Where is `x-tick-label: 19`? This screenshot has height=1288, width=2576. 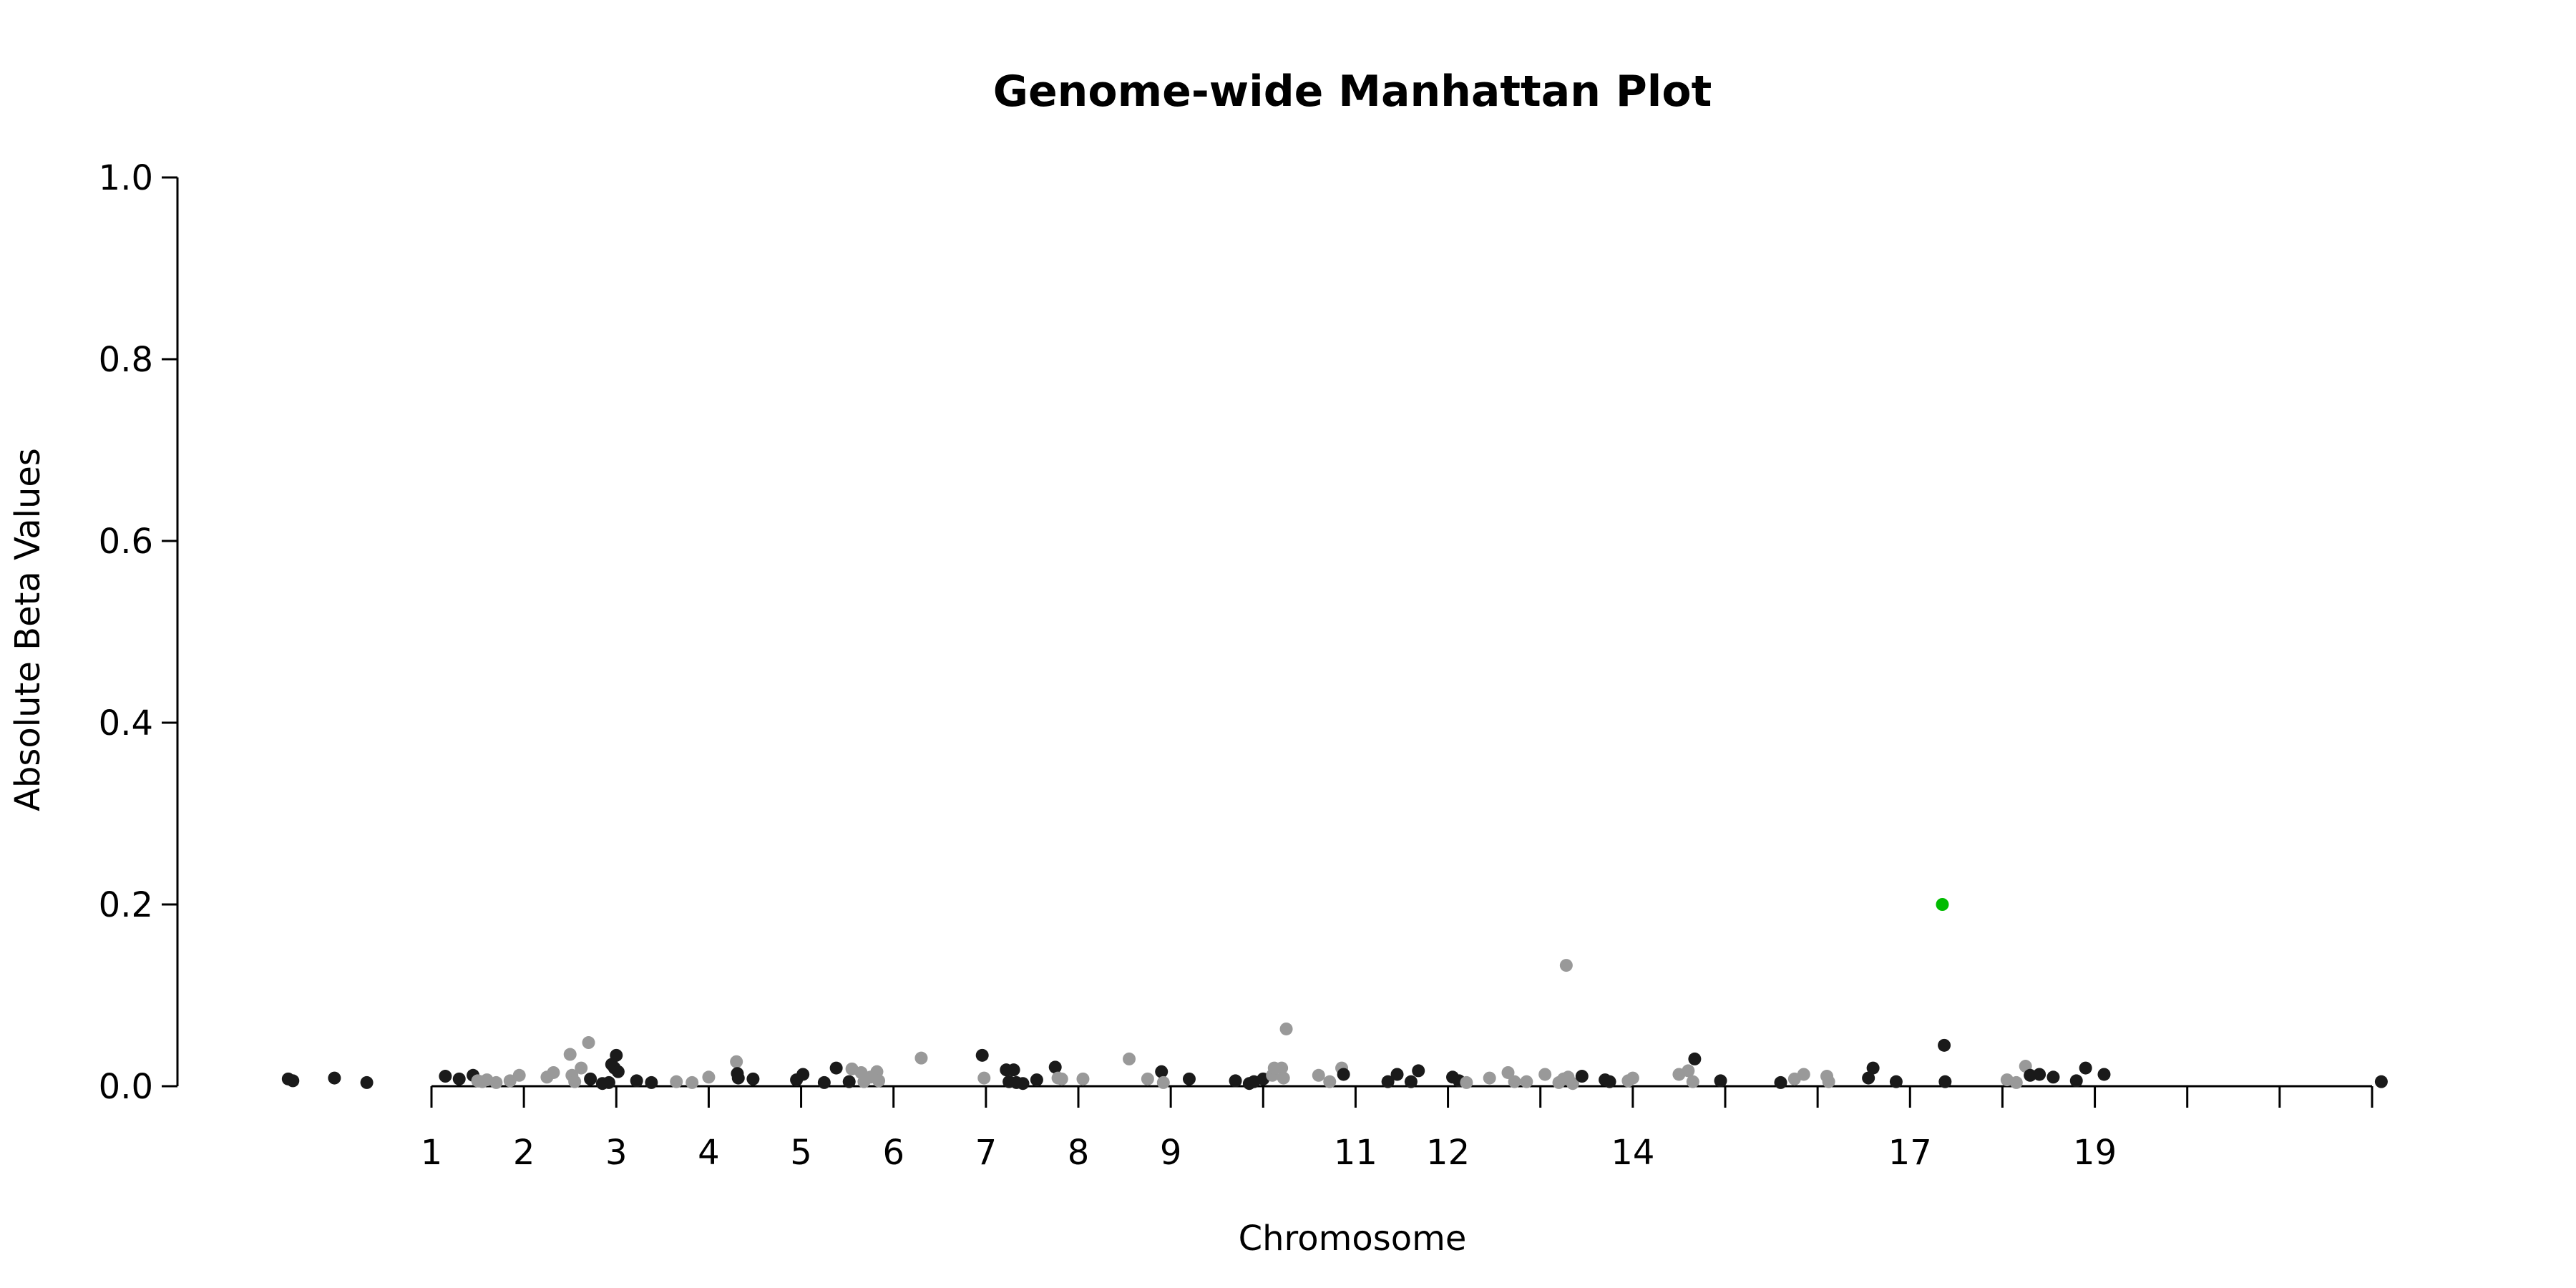
x-tick-label: 19 is located at coordinates (2095, 1153).